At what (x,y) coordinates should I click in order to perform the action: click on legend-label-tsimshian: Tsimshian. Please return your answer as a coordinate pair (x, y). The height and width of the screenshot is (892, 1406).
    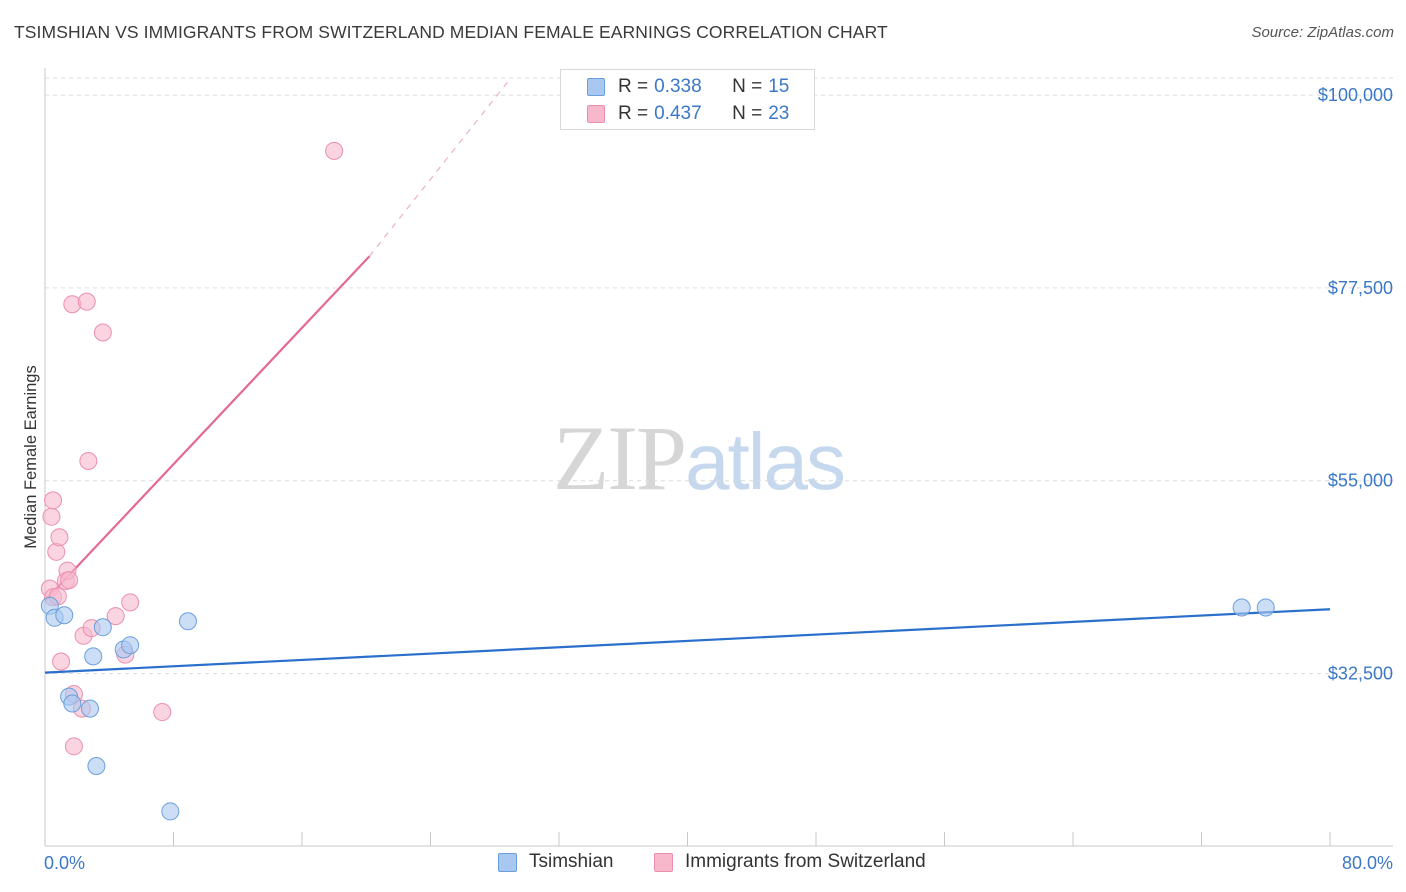
    Looking at the image, I should click on (571, 861).